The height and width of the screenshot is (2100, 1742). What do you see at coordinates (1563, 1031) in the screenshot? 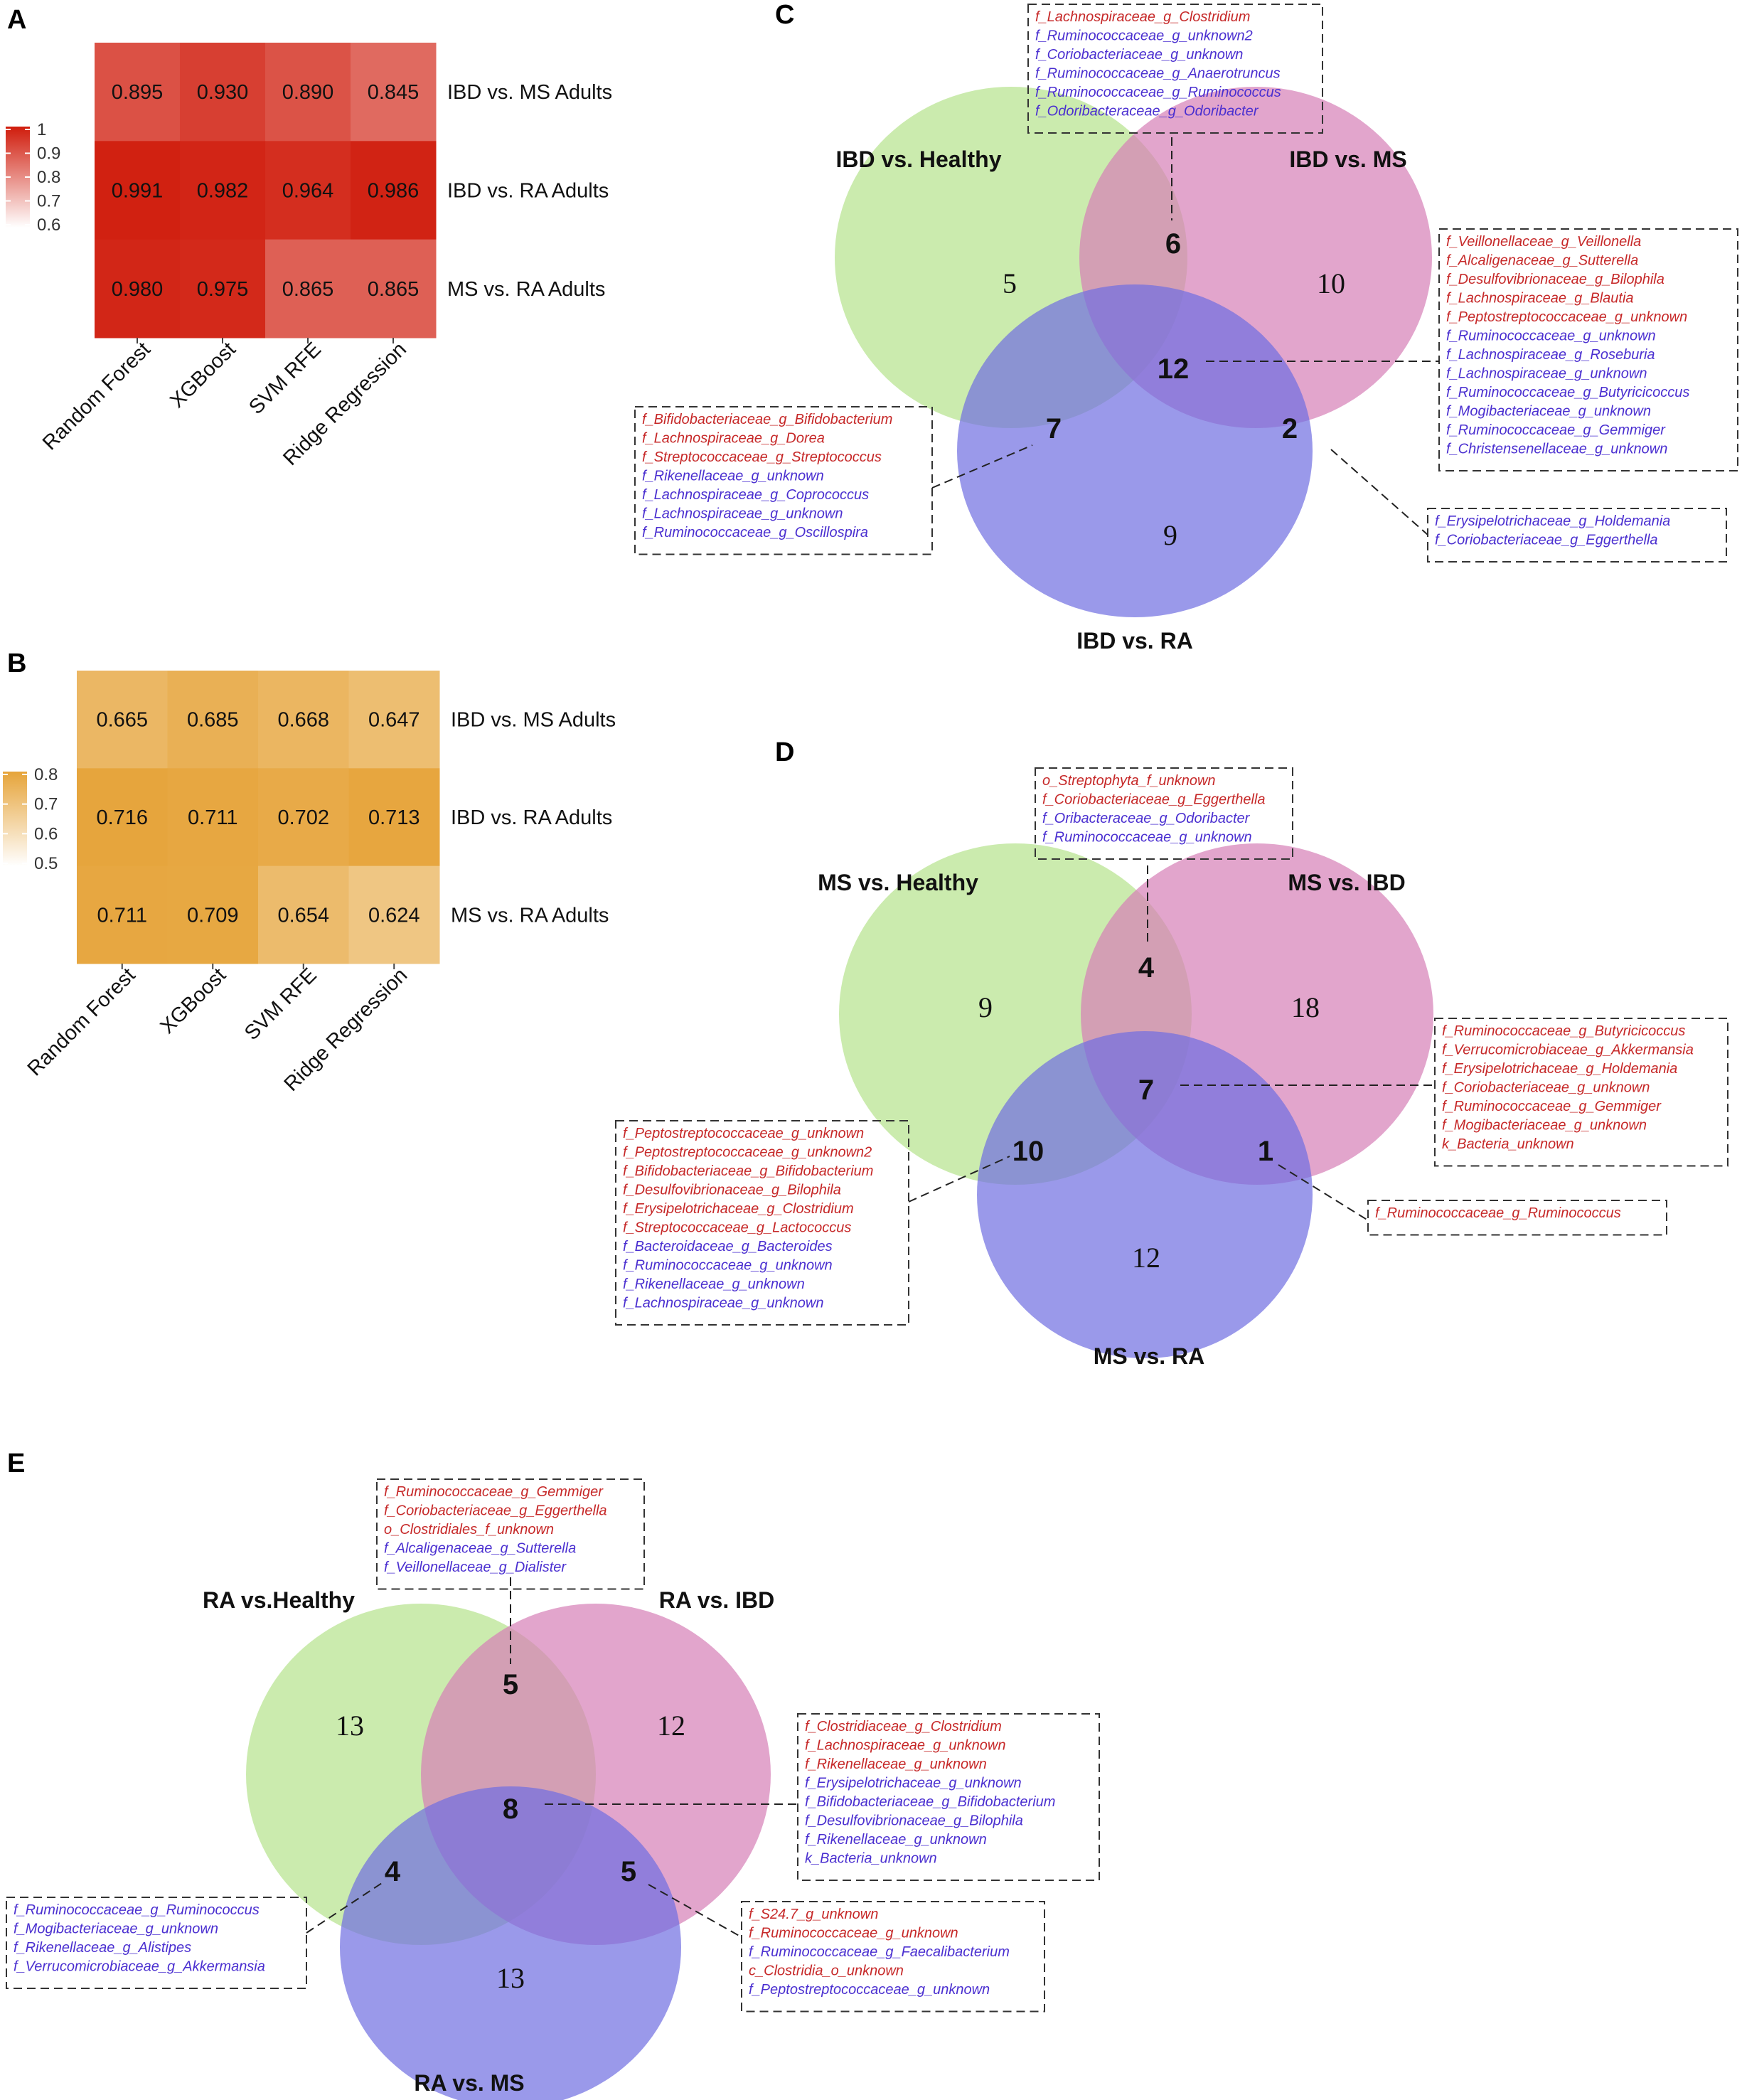
I see `callout-taxon: f_Ruminococcaceae_g_Butyricicoccus` at bounding box center [1563, 1031].